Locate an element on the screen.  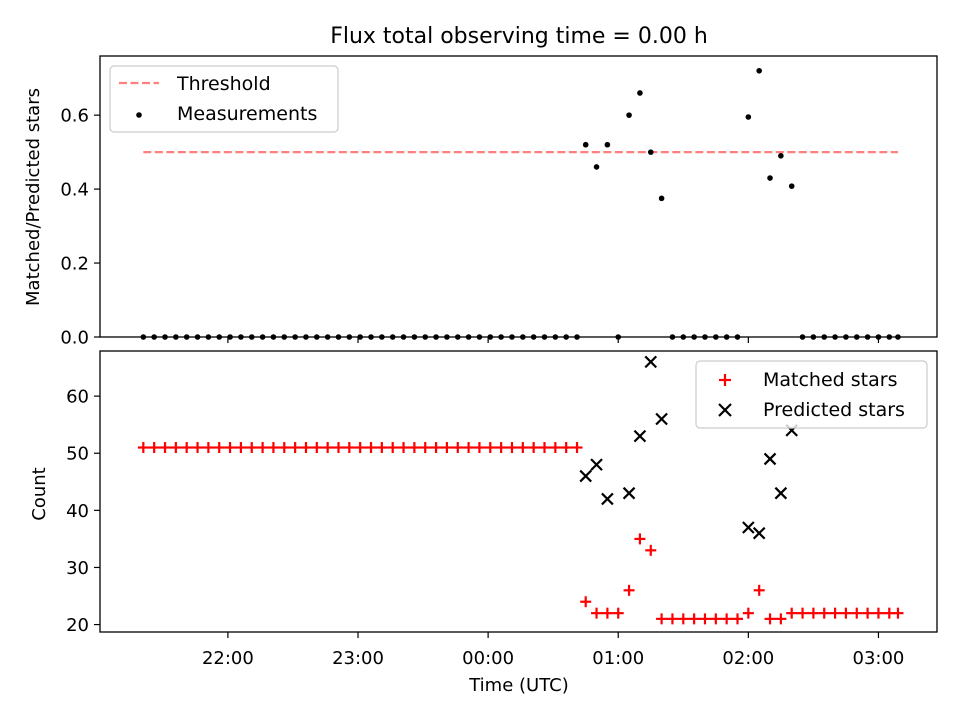
bottom-x-ticks: 22:00 23:00 00:00 01:00 02:00 03:00 is located at coordinates (553, 650).